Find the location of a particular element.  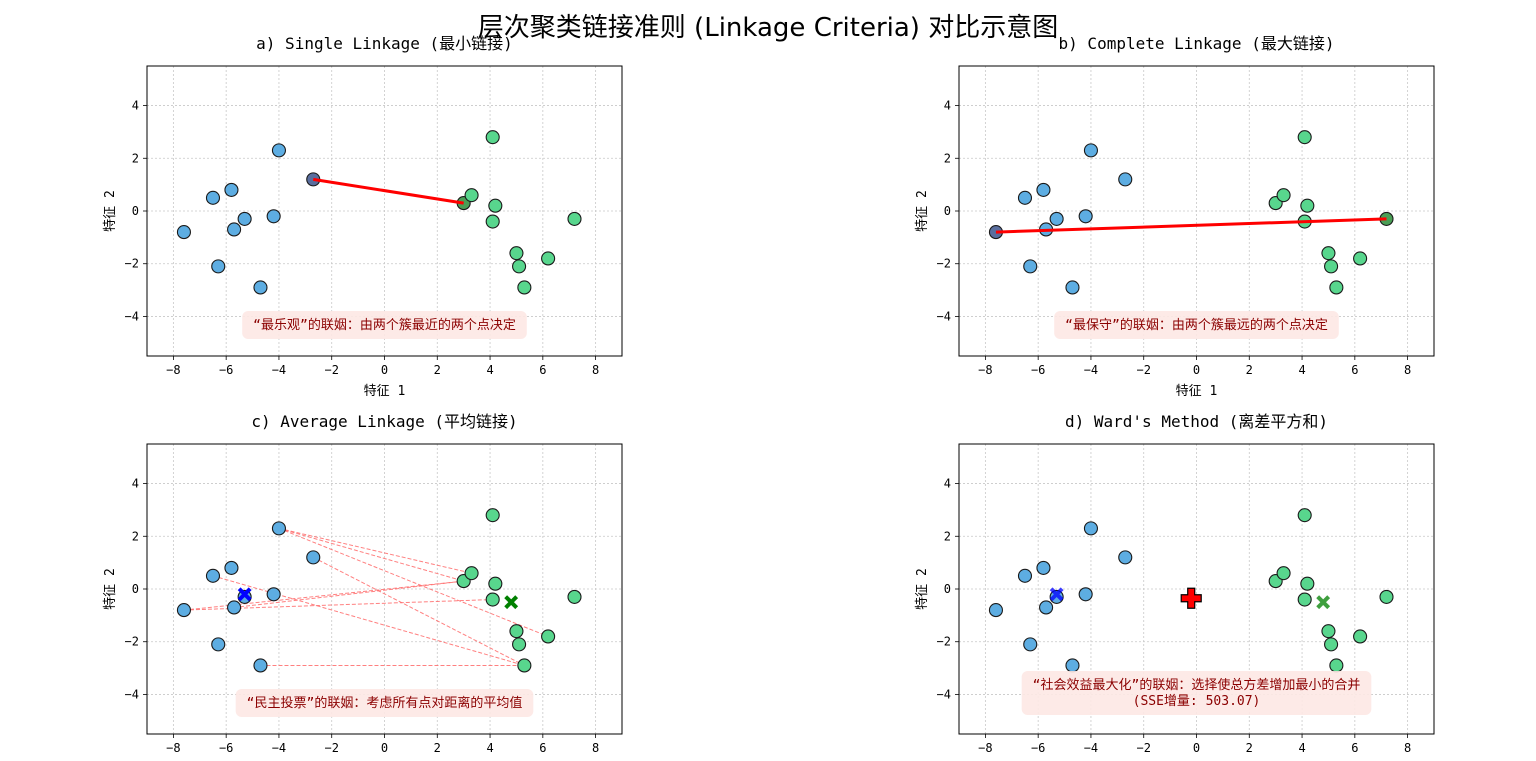

x-axis-label: 特征 1 is located at coordinates (1197, 391).